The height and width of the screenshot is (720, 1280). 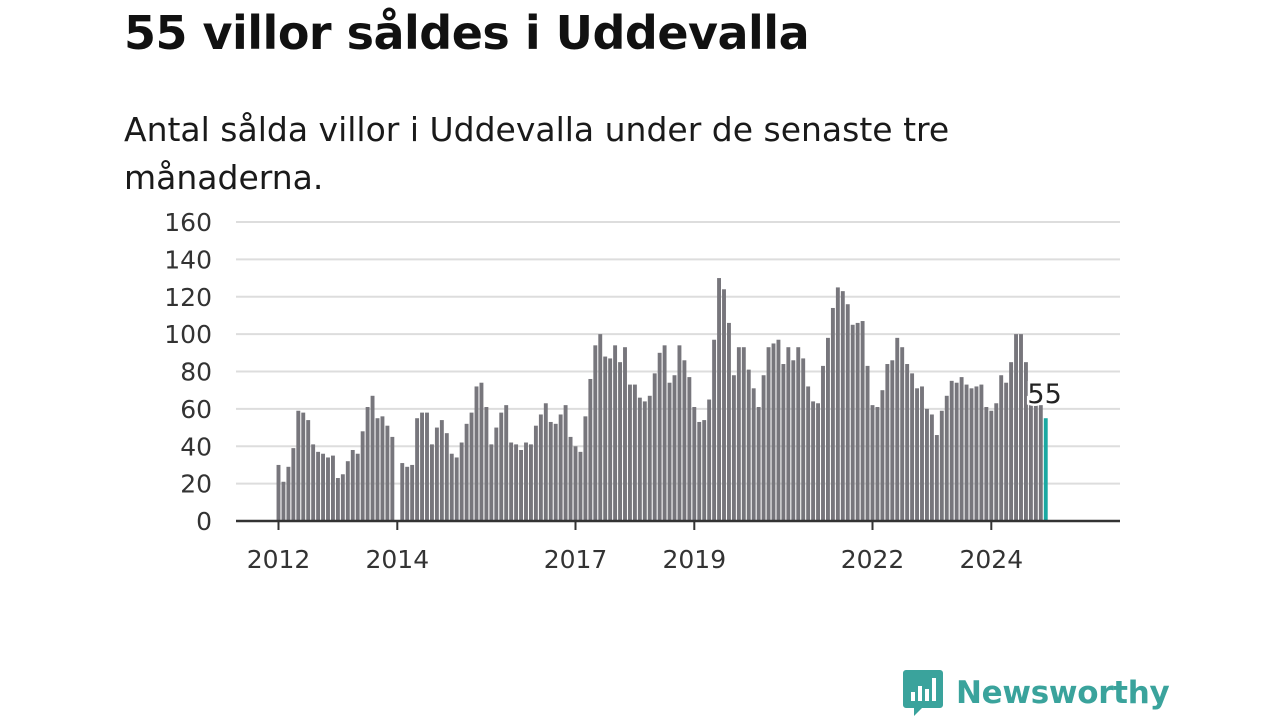 I want to click on x-tick-label: 2014, so click(x=397, y=559).